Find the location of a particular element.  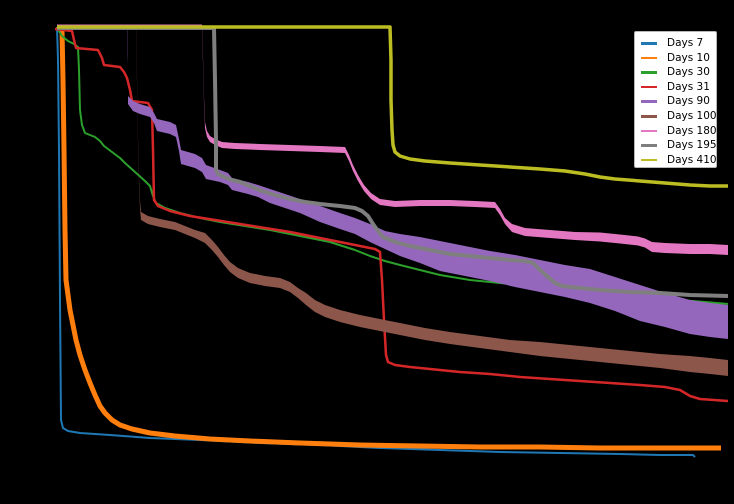

legend-item: Days 410 is located at coordinates (679, 160).